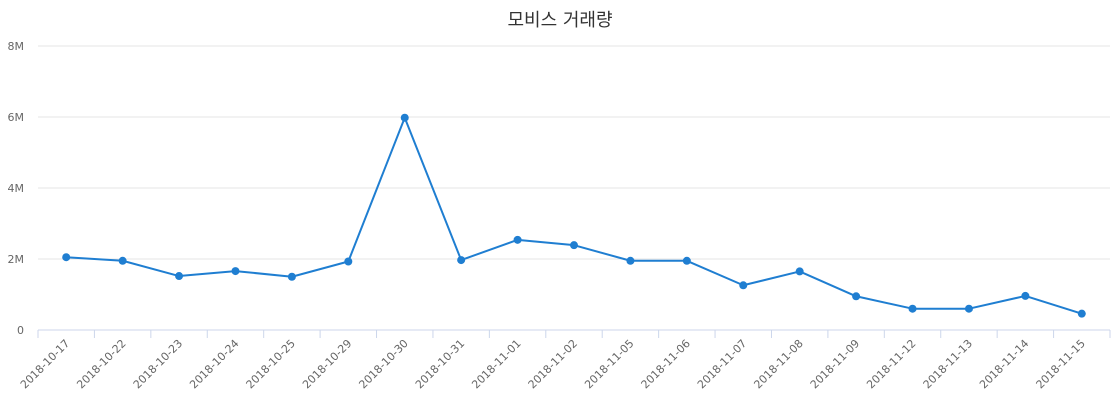  I want to click on x-tick-label: 2018-11-13, so click(948, 364).